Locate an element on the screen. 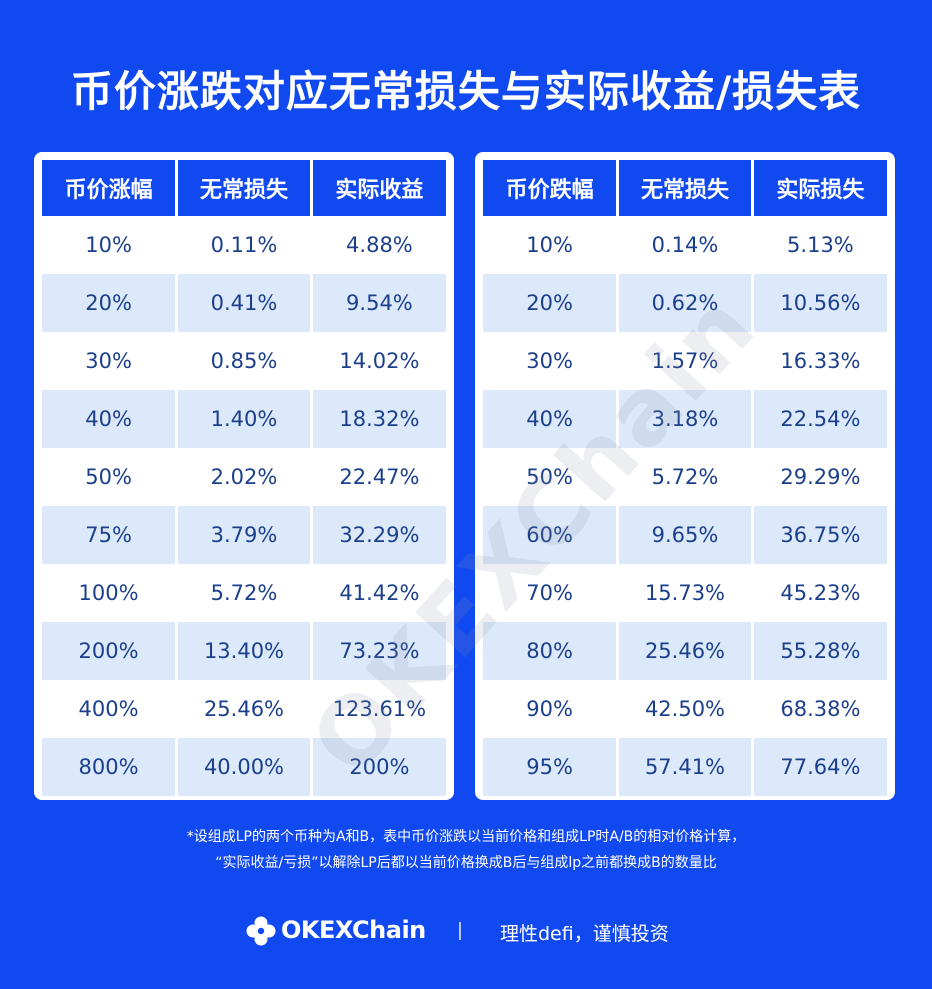 This screenshot has width=932, height=989. fall-cell-actual-result: 29.29% is located at coordinates (820, 477).